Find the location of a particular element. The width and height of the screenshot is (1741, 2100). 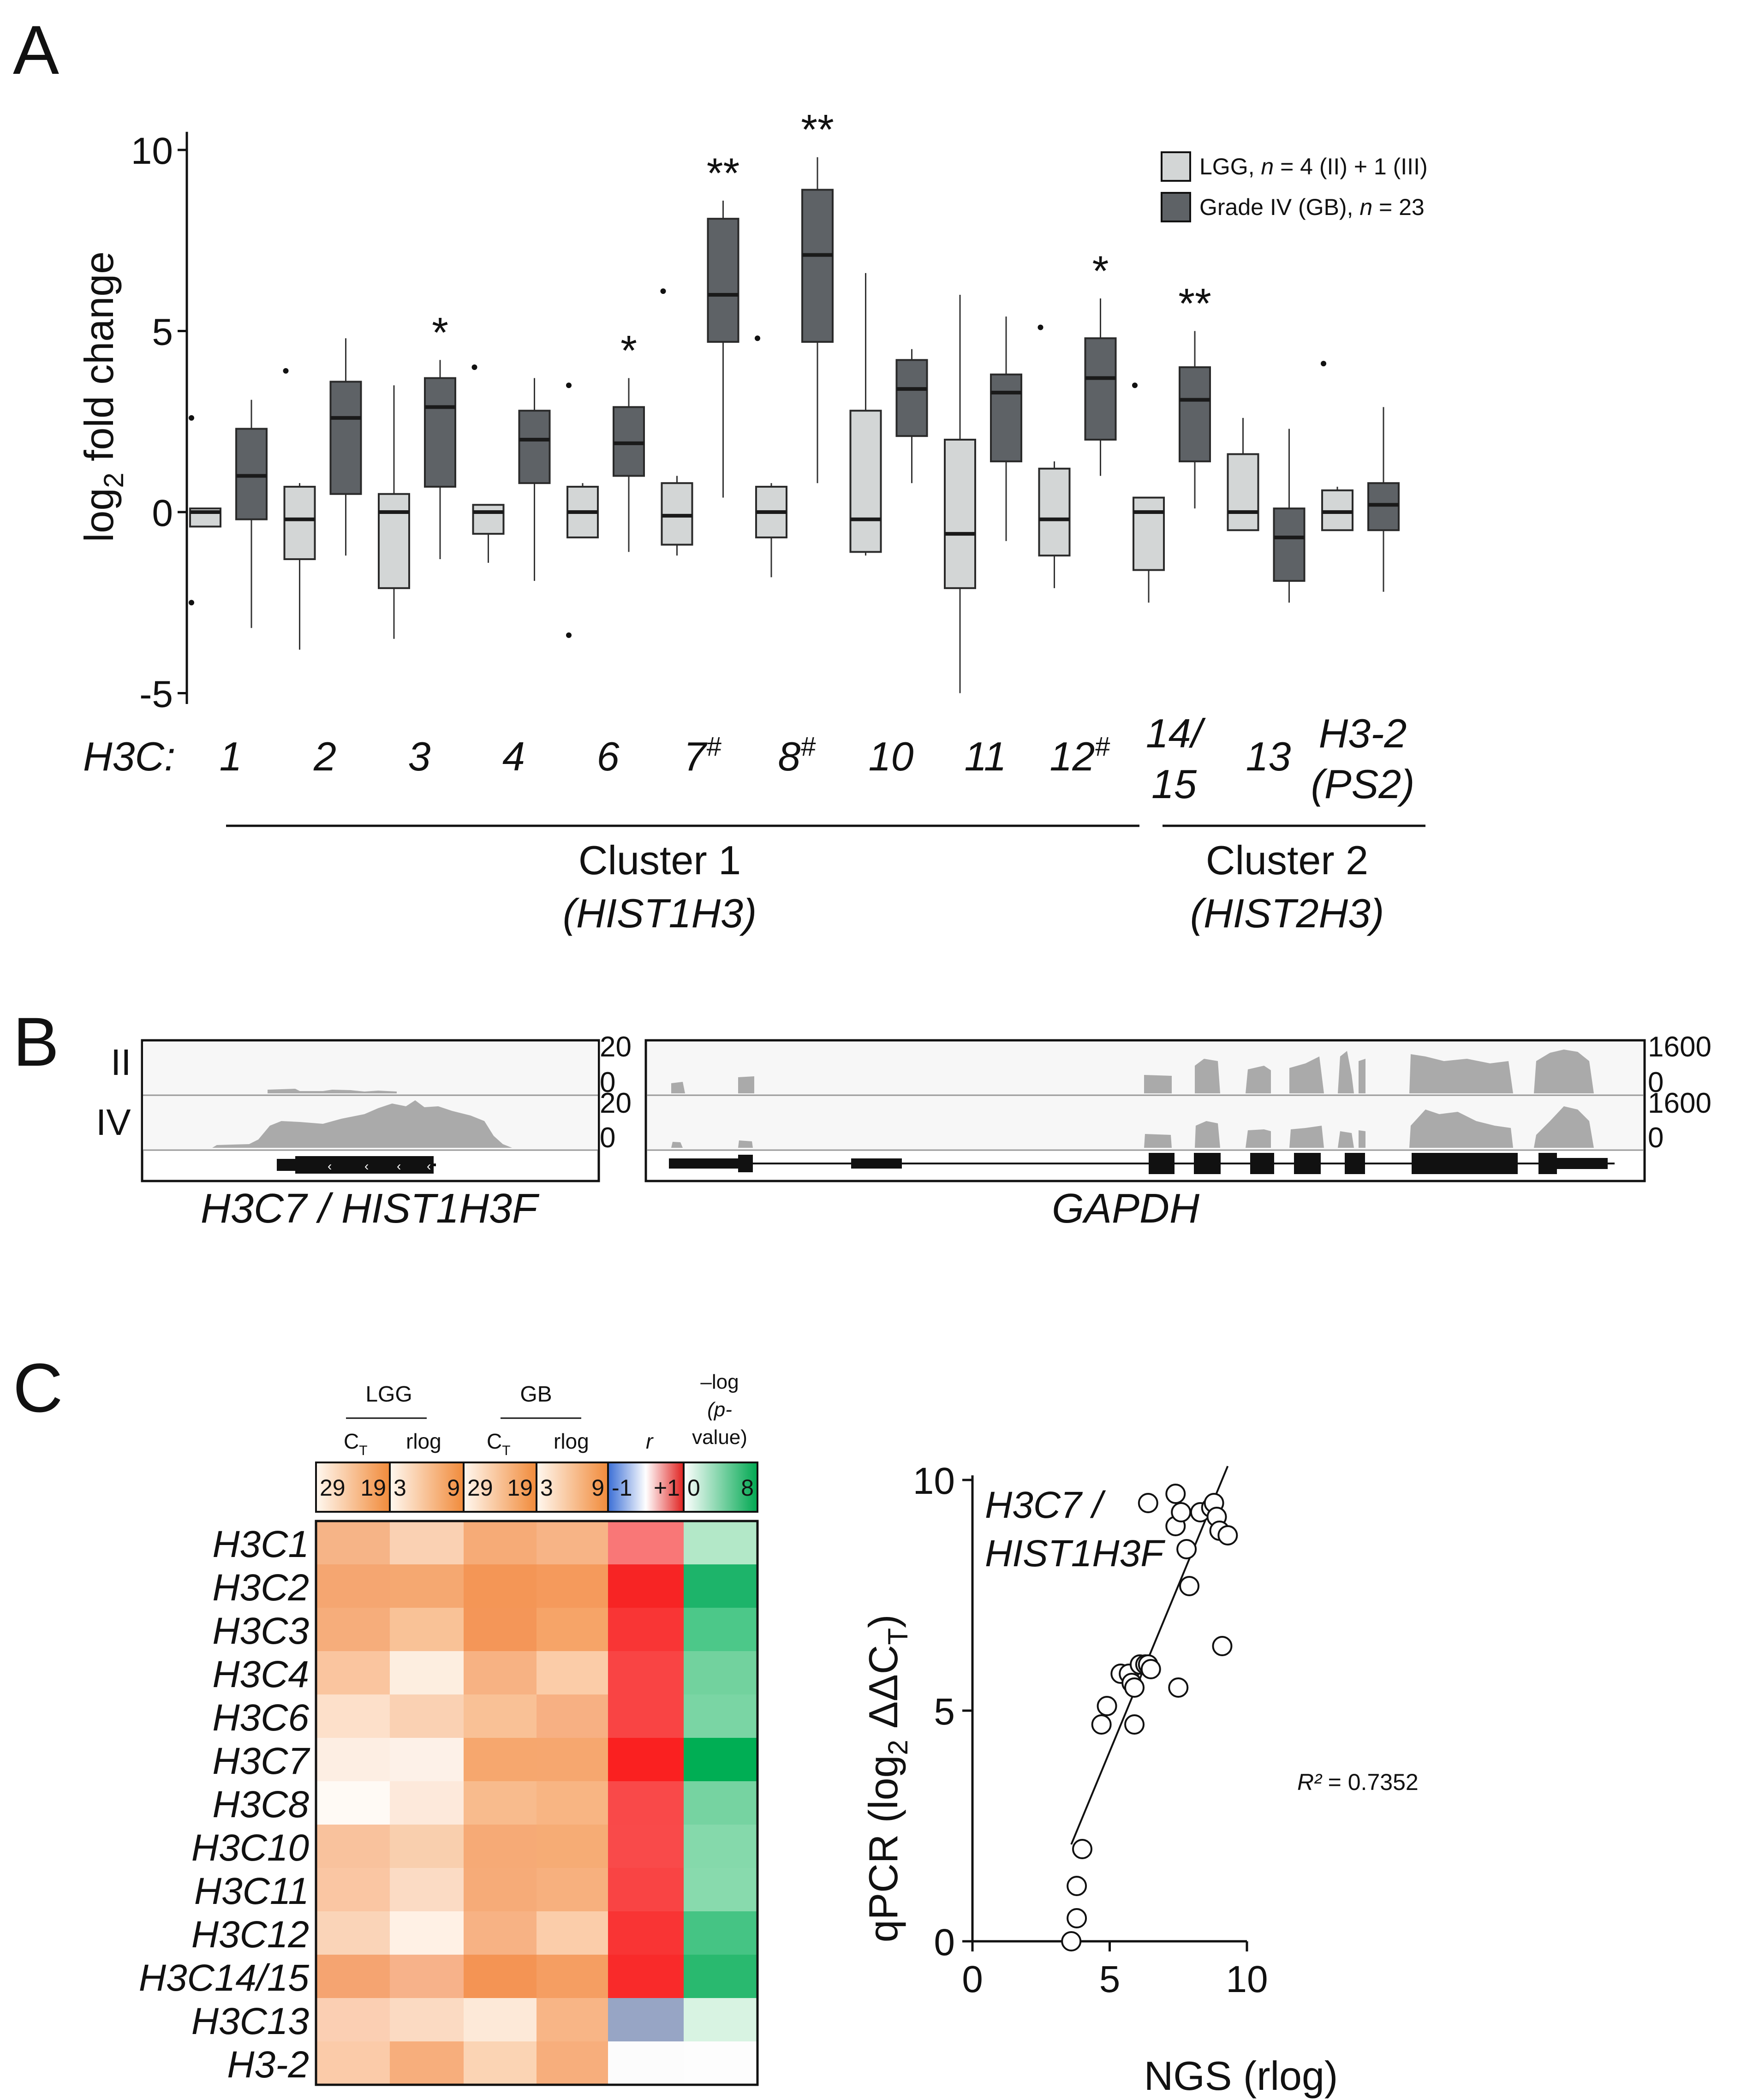

heatmap-row-label: H3C11 is located at coordinates (251, 1891).